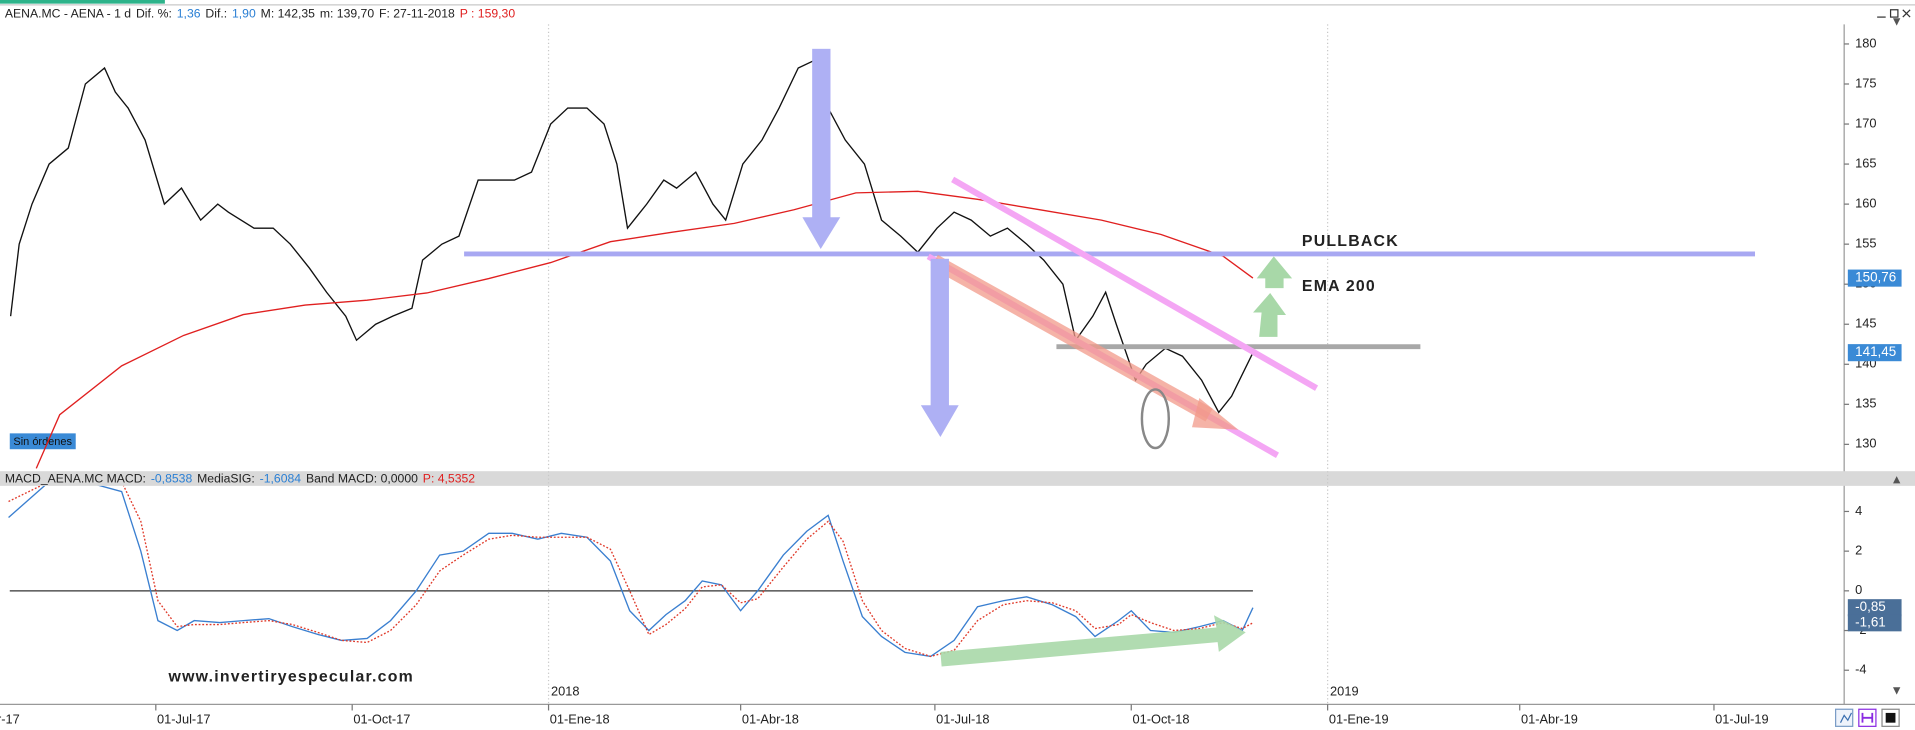  What do you see at coordinates (288, 14) in the screenshot?
I see `header-part: M: 142,35` at bounding box center [288, 14].